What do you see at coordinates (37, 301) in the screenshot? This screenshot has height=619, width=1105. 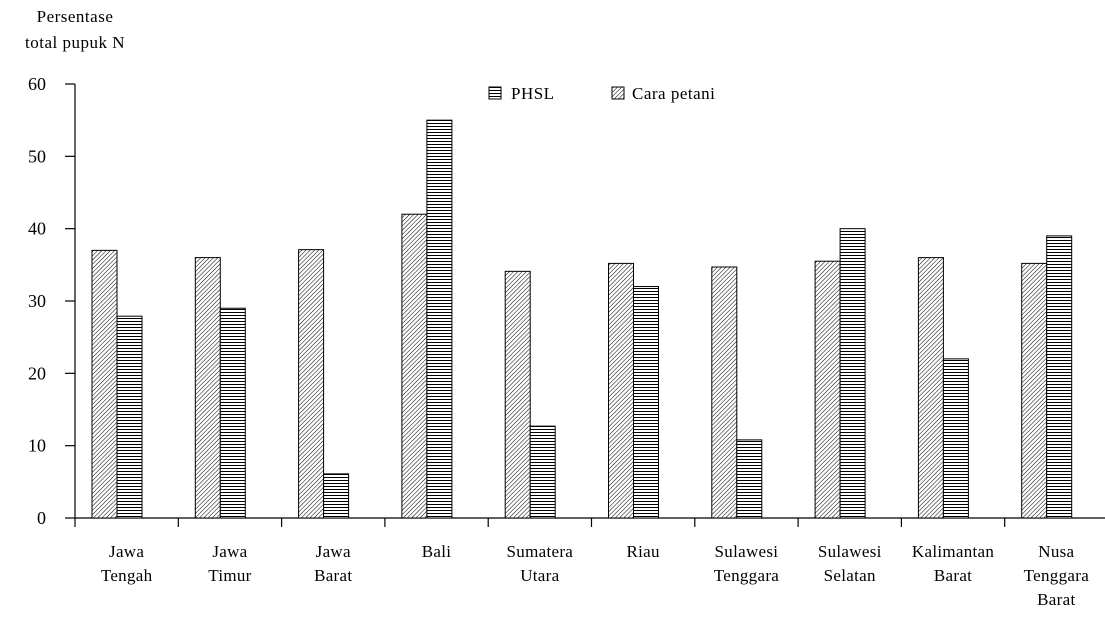 I see `y-tick-label-30: 30` at bounding box center [37, 301].